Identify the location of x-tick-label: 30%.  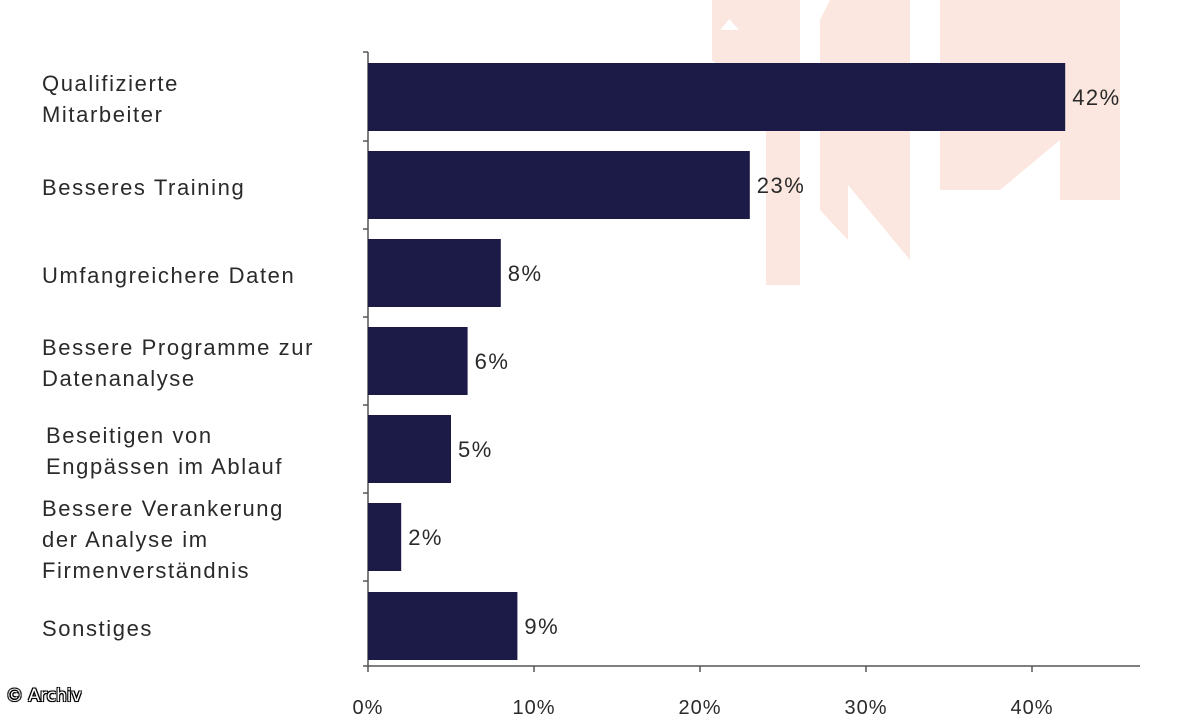
(865, 708).